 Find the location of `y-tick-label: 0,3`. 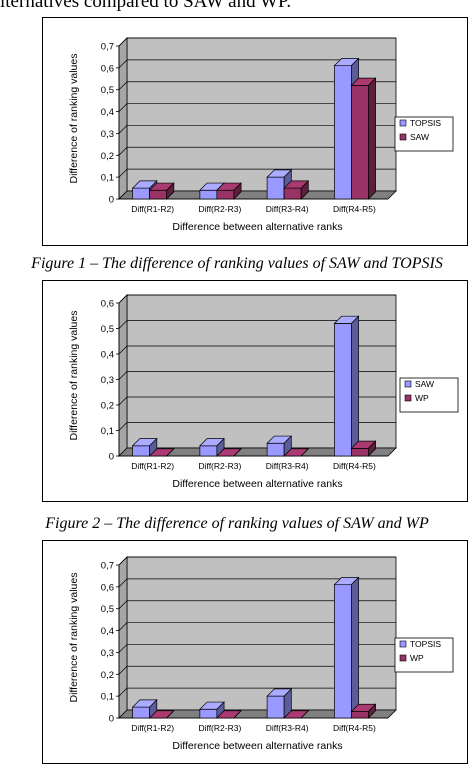

y-tick-label: 0,3 is located at coordinates (107, 380).